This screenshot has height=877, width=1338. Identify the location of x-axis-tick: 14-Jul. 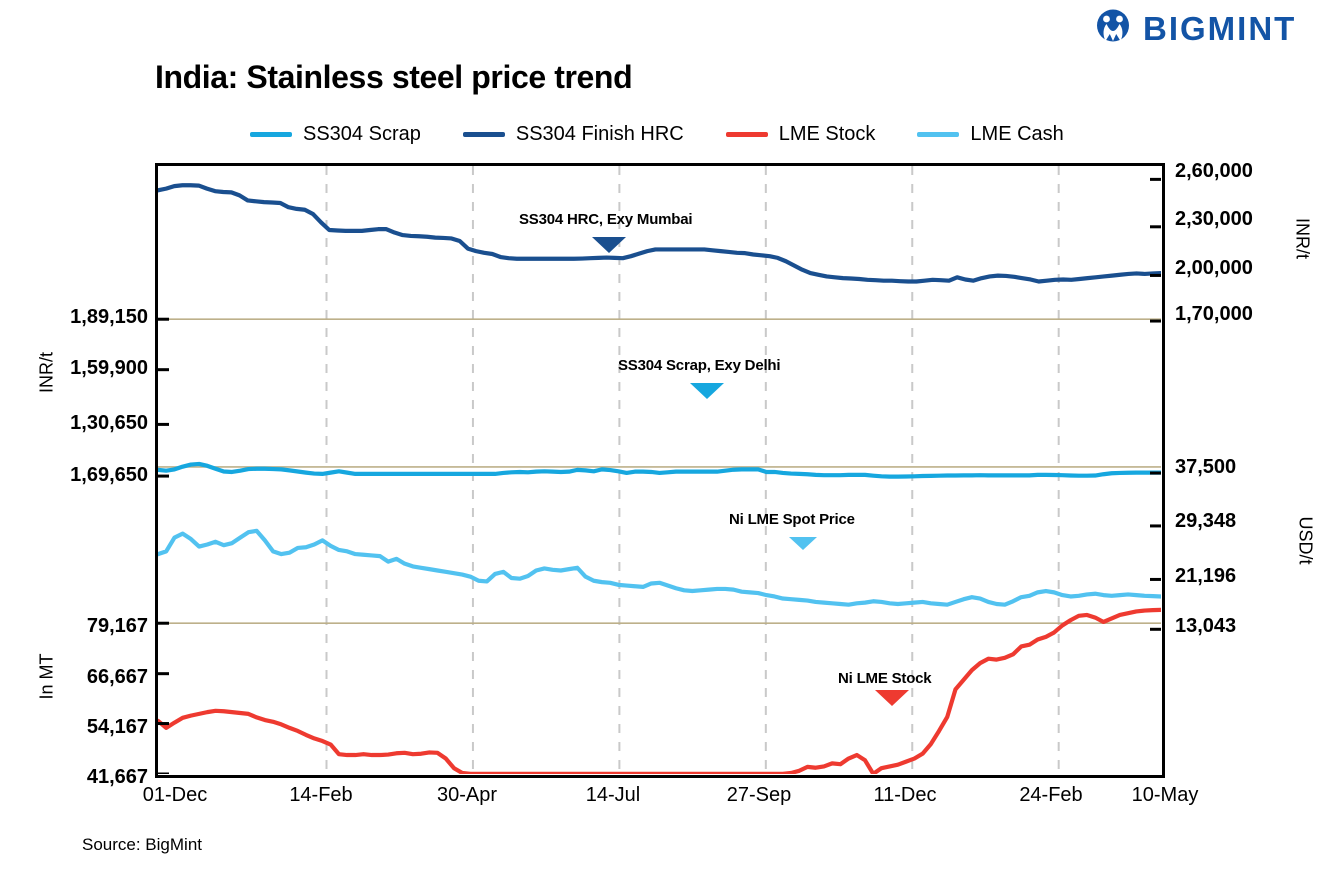
(613, 795).